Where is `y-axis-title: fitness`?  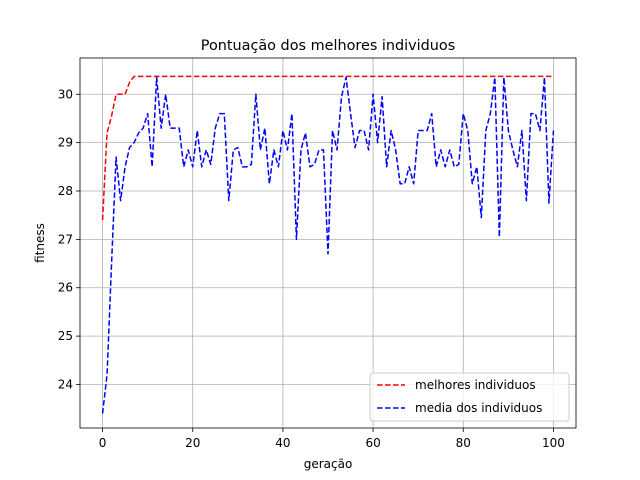
y-axis-title: fitness is located at coordinates (40, 243).